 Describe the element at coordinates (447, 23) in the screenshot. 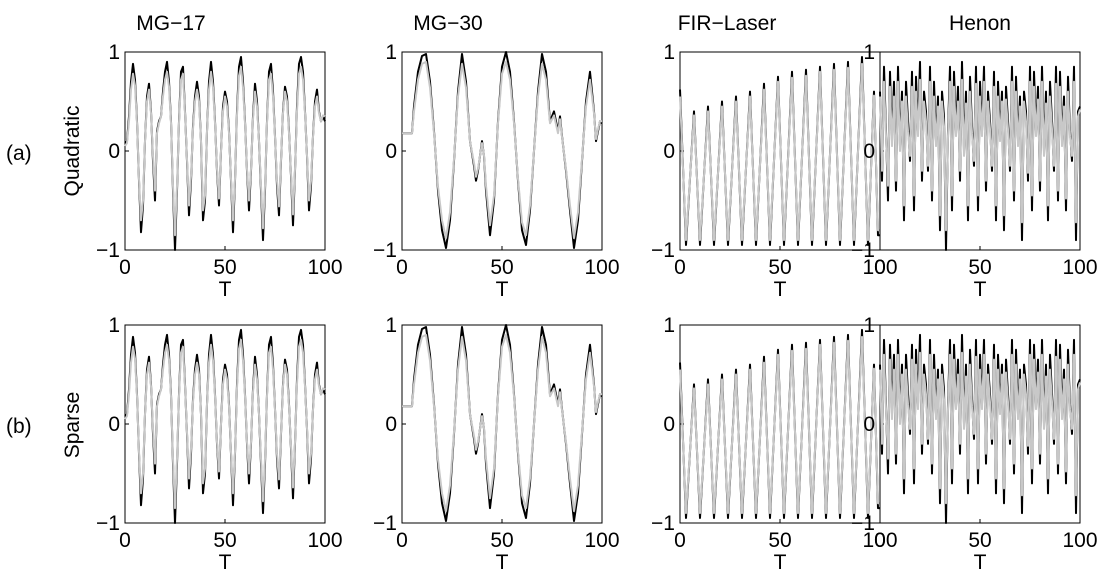

I see `column-title-mg30: MG−30` at that location.